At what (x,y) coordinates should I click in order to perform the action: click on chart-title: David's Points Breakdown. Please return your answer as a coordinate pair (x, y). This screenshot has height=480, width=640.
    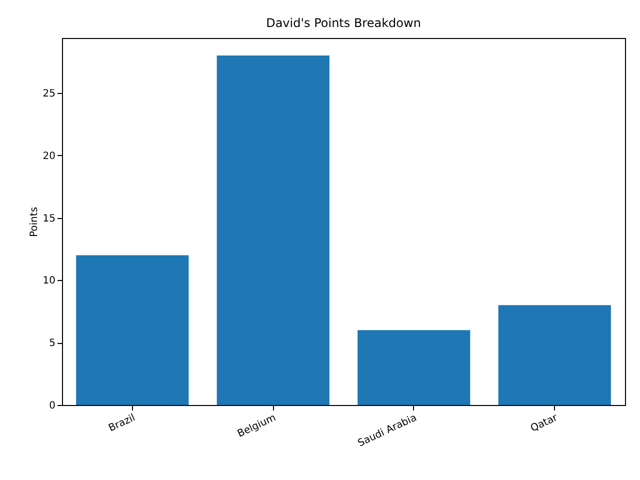
    Looking at the image, I should click on (343, 23).